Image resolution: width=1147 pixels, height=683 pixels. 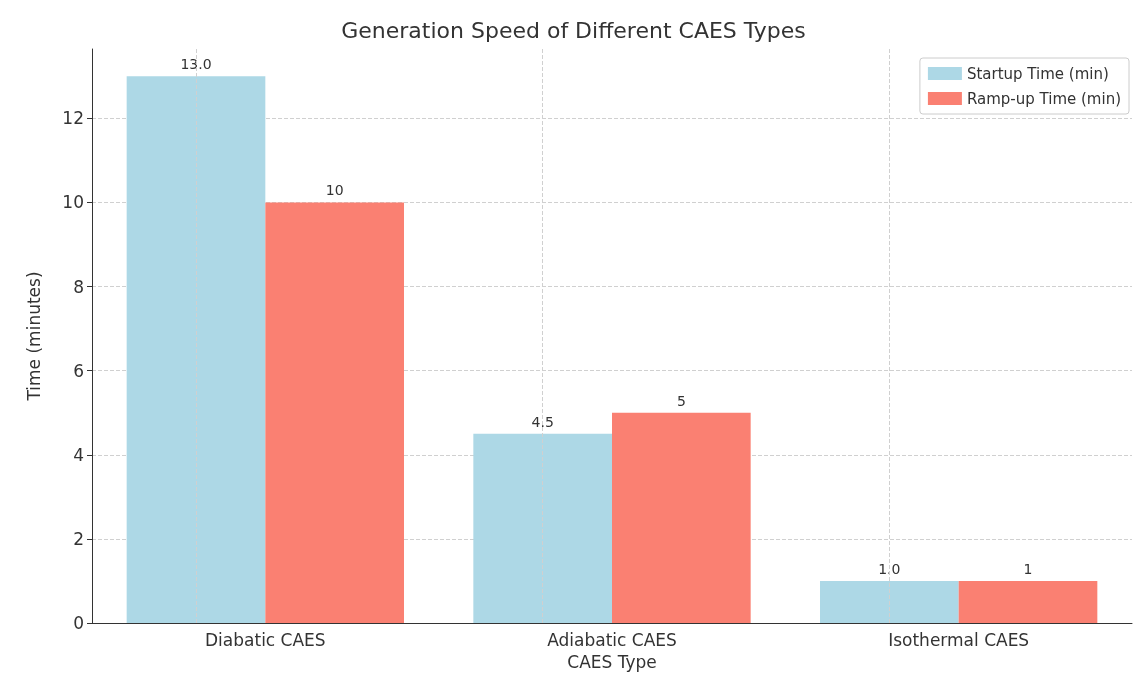 What do you see at coordinates (33, 336) in the screenshot?
I see `y-axis-title: Time (minutes)` at bounding box center [33, 336].